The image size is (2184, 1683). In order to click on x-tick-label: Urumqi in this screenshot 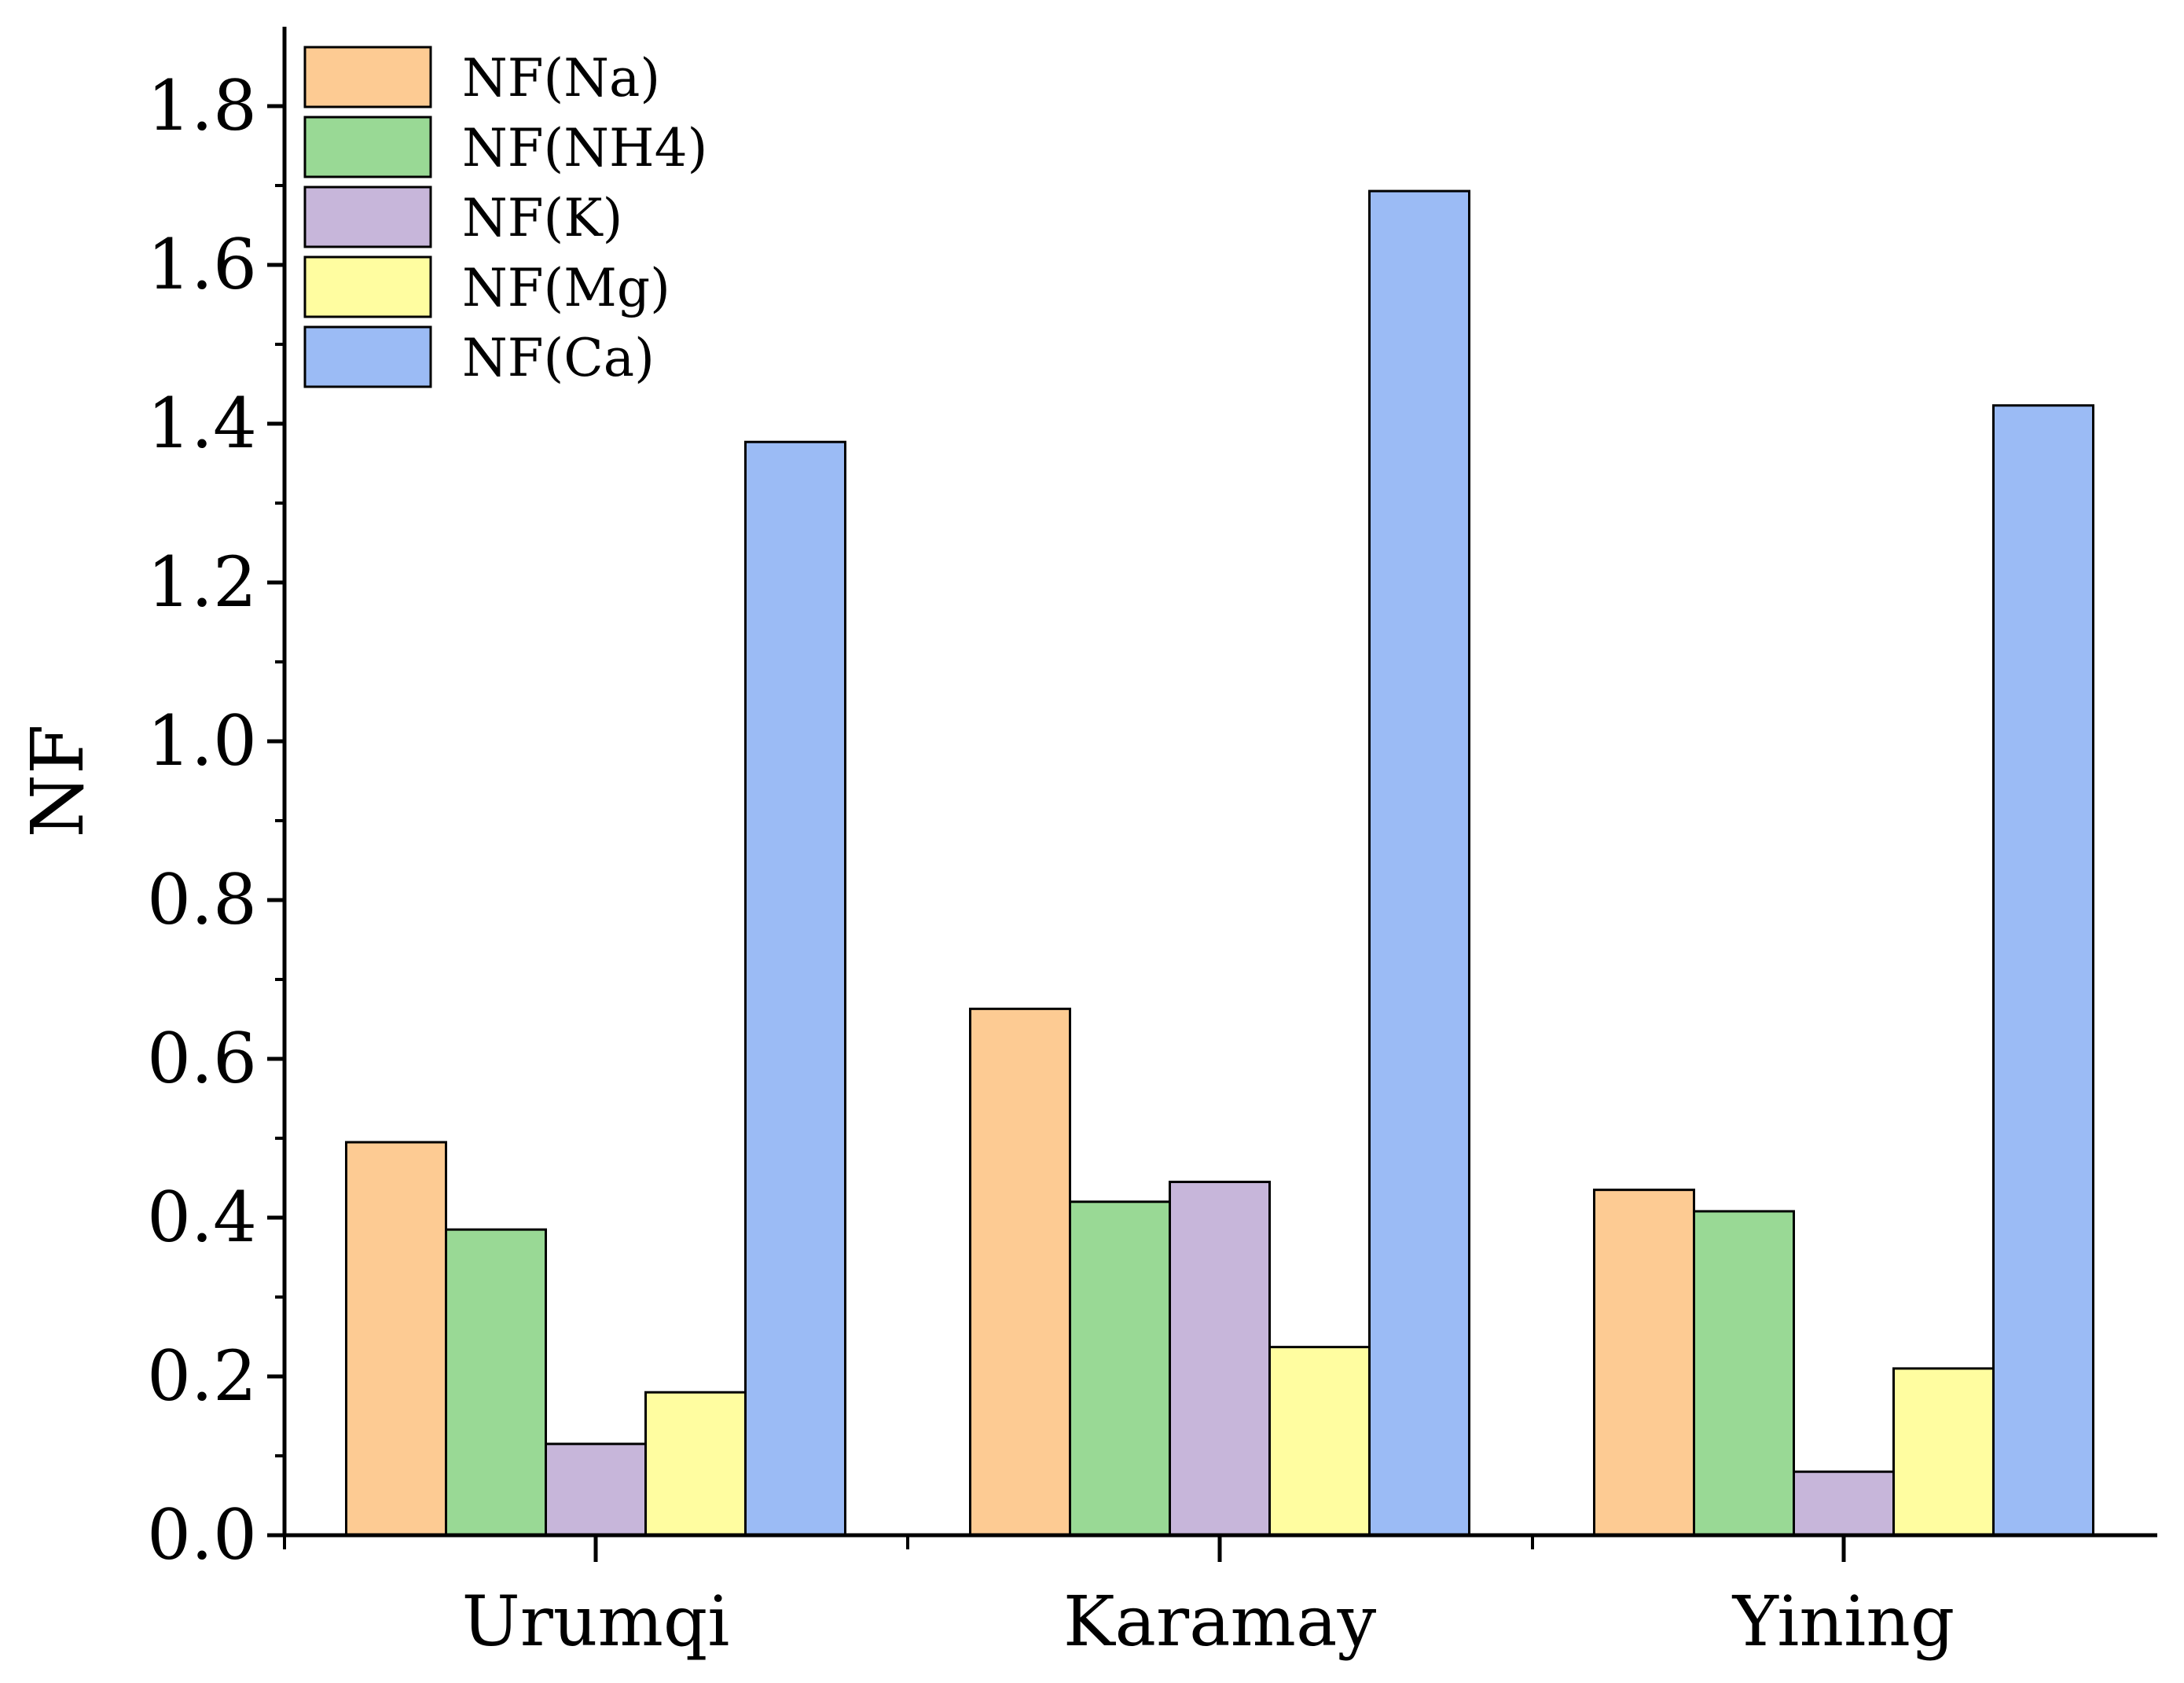, I will do `click(596, 1622)`.